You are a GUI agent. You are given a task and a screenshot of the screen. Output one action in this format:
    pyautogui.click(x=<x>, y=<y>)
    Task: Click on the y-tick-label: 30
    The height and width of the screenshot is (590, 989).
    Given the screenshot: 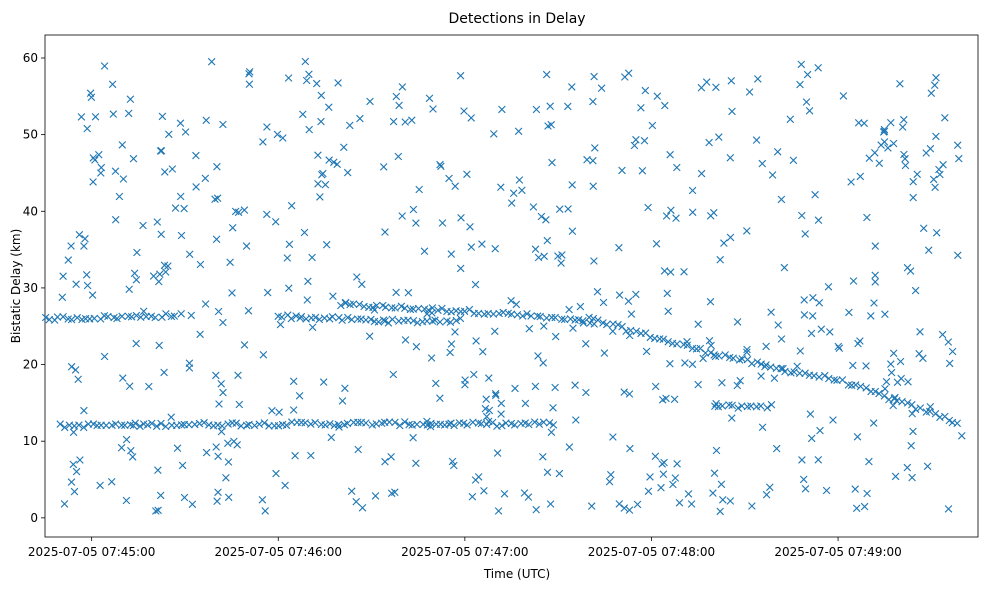 What is the action you would take?
    pyautogui.click(x=30, y=288)
    